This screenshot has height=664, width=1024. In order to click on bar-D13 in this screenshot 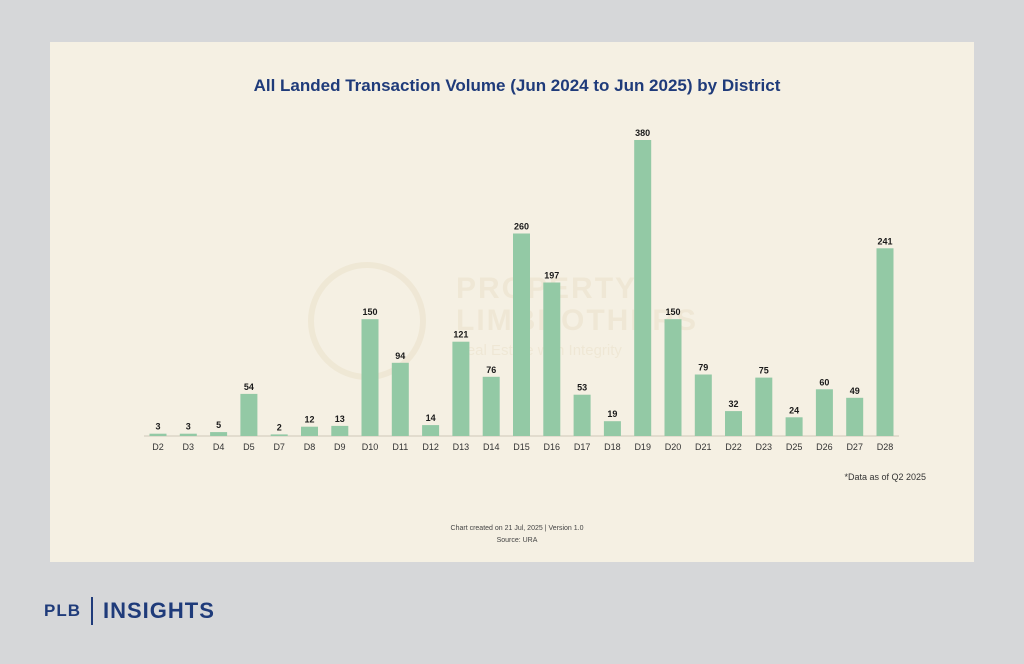, I will do `click(461, 388)`.